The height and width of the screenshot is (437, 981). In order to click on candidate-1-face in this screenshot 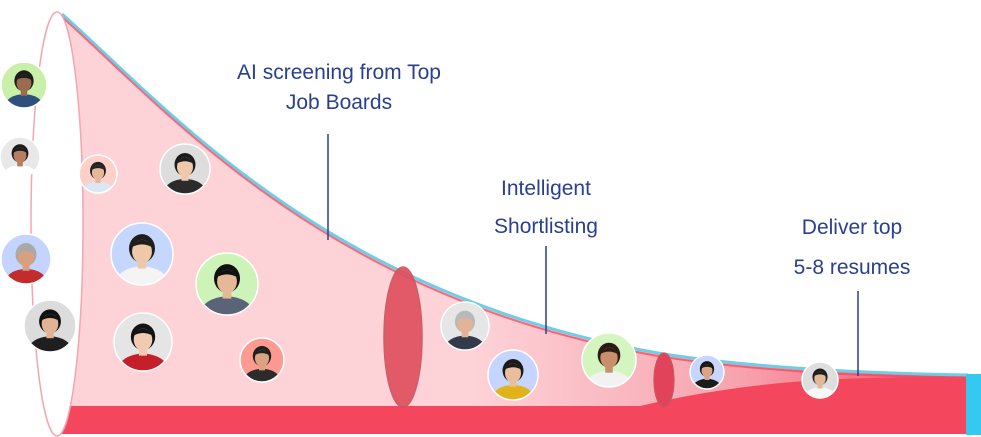, I will do `click(24, 83)`.